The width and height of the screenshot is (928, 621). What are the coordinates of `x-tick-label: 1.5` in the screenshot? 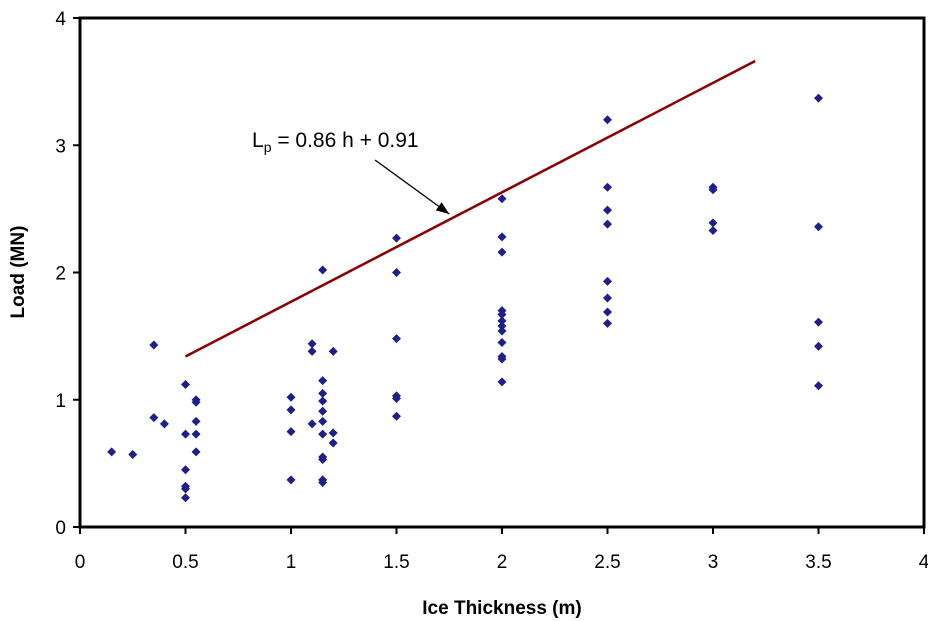 It's located at (396, 562).